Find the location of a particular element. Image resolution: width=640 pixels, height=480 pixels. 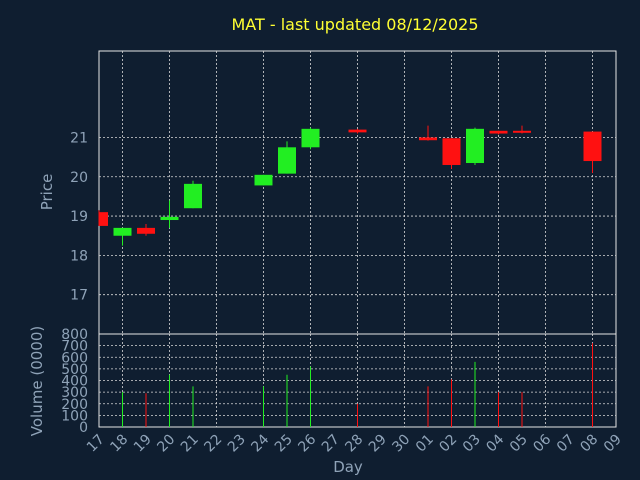

price-y-tick-label: 19 is located at coordinates (79, 217).